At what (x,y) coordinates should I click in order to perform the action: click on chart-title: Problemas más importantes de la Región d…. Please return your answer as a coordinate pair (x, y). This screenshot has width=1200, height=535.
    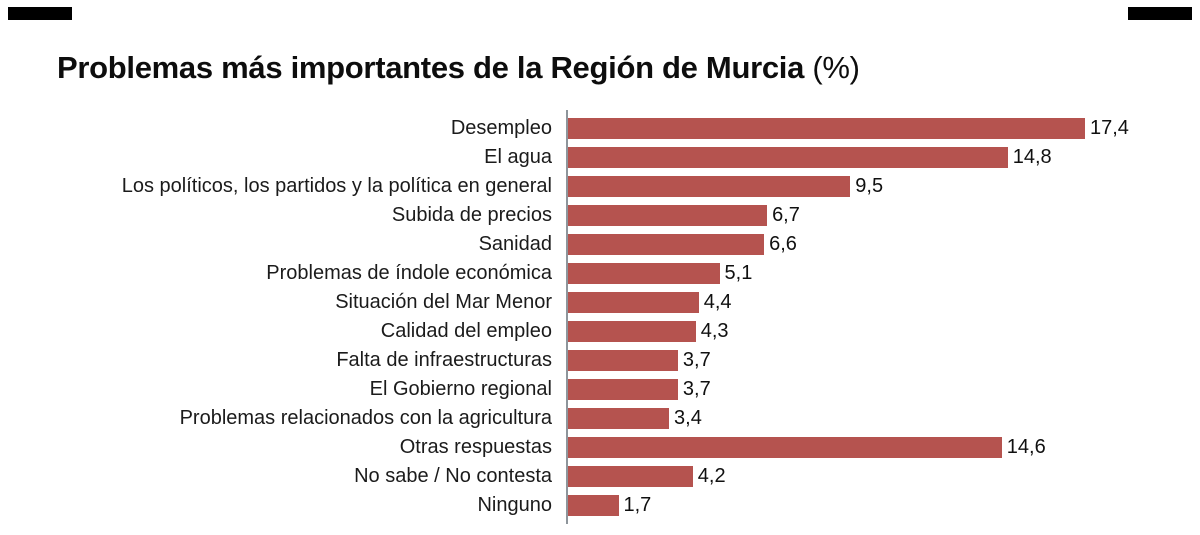
    Looking at the image, I should click on (458, 68).